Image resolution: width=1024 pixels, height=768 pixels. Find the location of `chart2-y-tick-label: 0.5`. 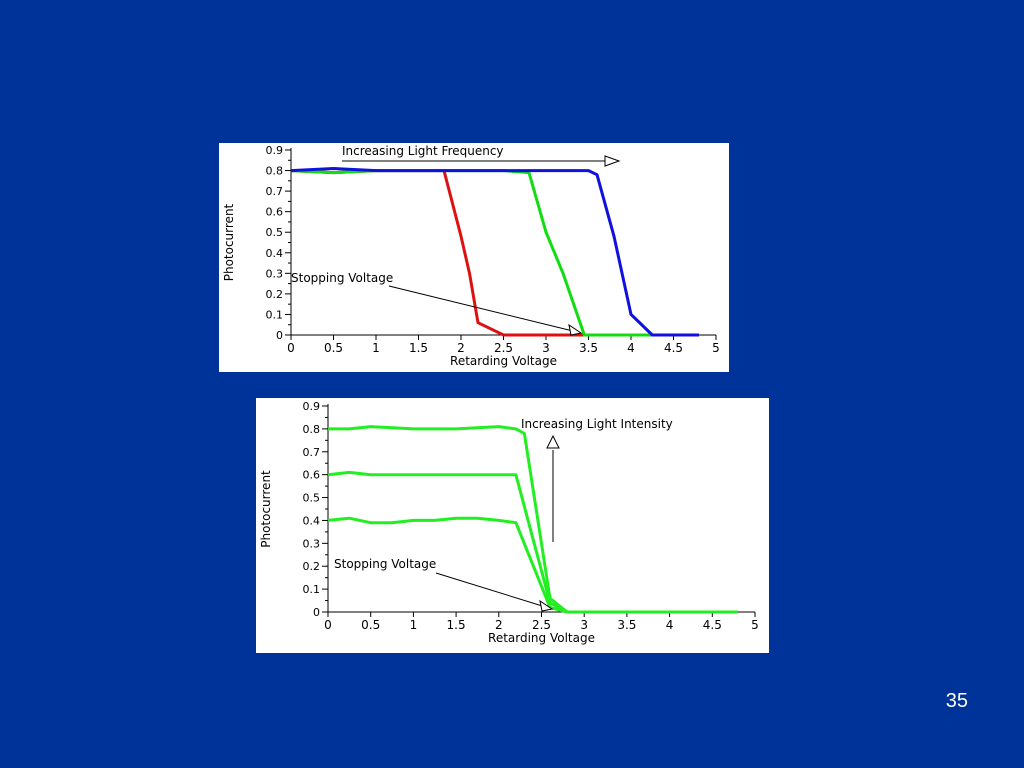

chart2-y-tick-label: 0.5 is located at coordinates (312, 498).